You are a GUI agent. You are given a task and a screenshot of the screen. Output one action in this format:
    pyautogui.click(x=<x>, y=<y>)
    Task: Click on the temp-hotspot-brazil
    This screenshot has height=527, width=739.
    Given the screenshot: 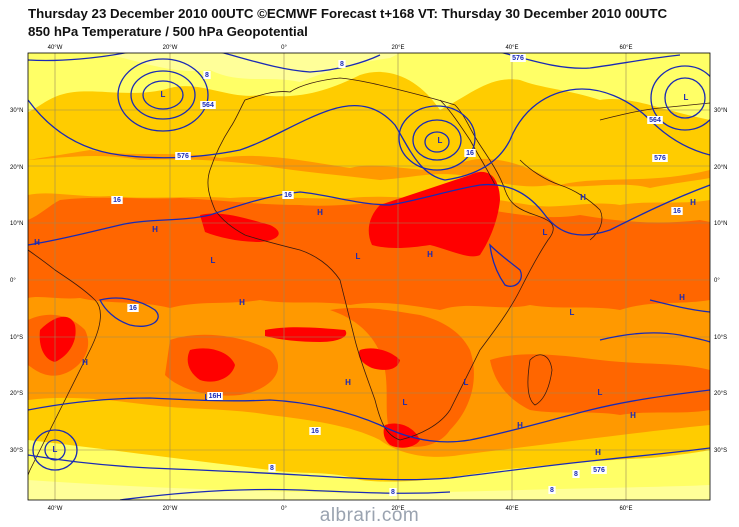 What is the action you would take?
    pyautogui.click(x=57, y=339)
    